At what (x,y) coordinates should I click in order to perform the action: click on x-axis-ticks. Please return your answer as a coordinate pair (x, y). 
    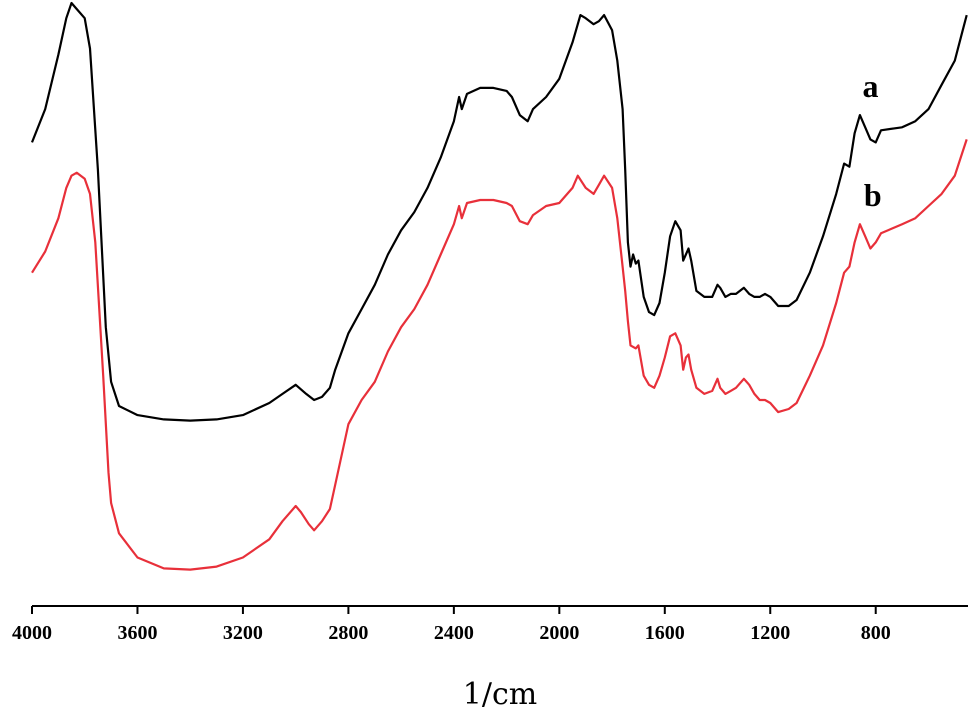
    Looking at the image, I should click on (454, 610).